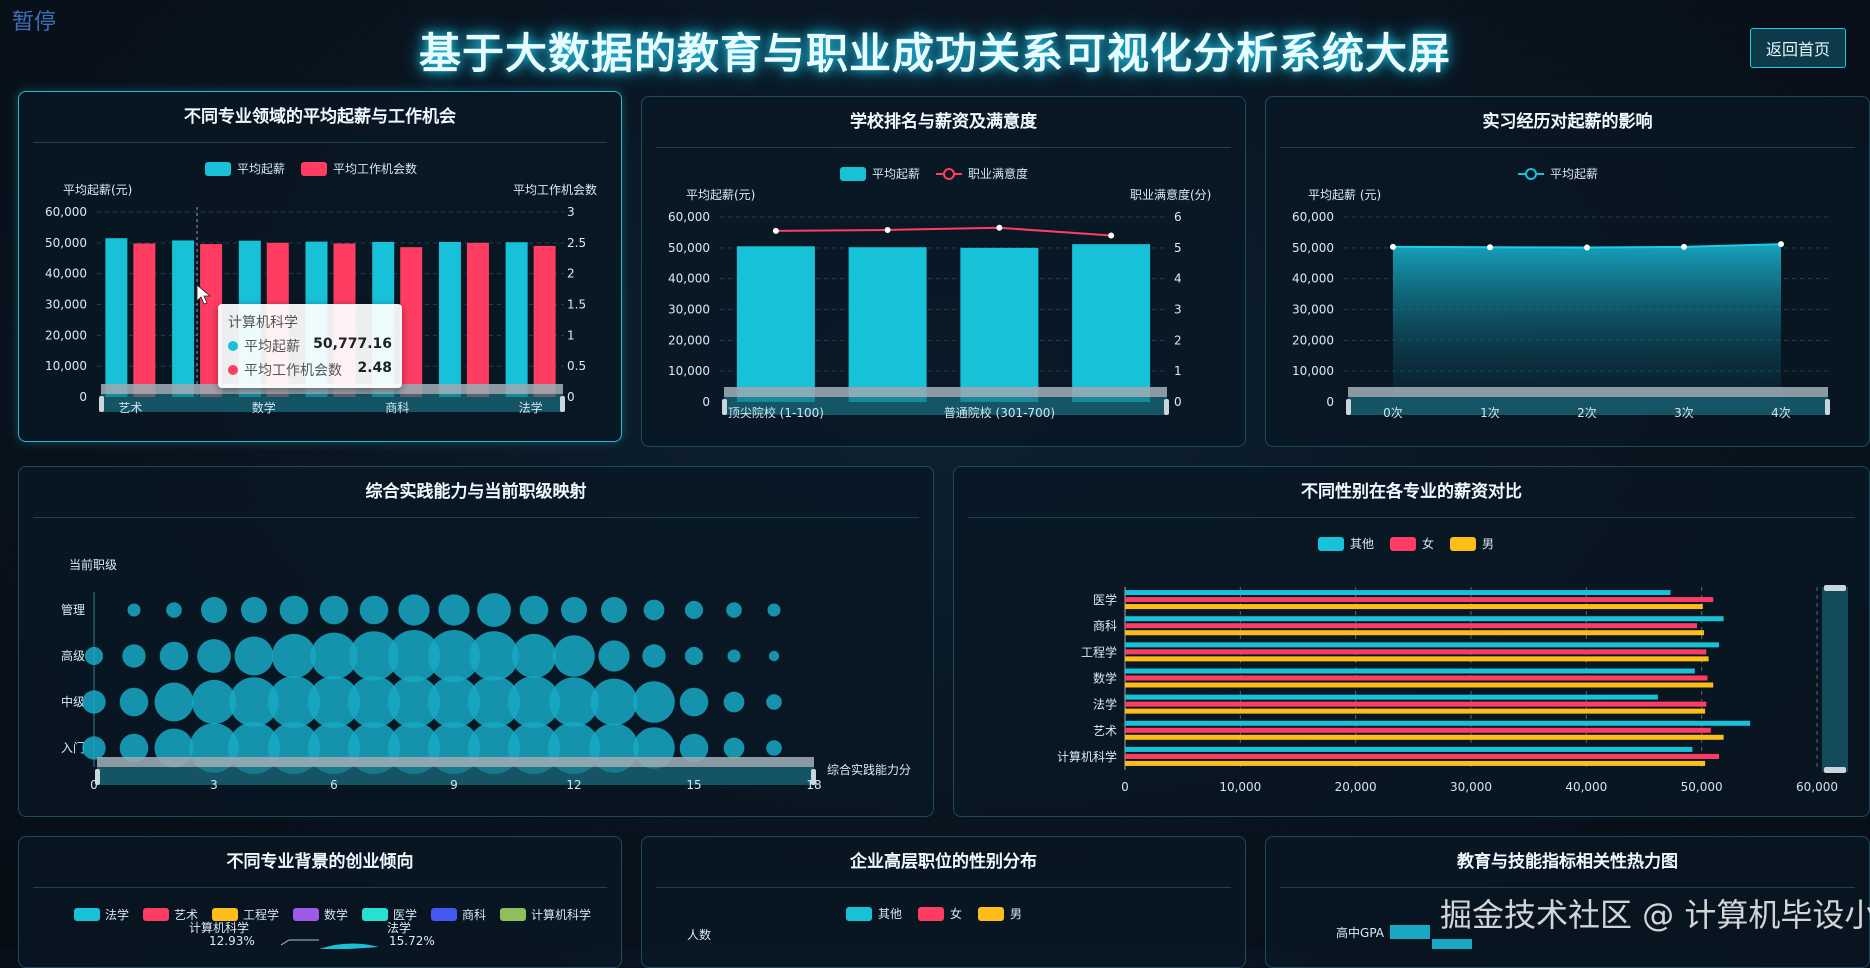  Describe the element at coordinates (261, 169) in the screenshot. I see `legend-label: 平均起薪` at that location.